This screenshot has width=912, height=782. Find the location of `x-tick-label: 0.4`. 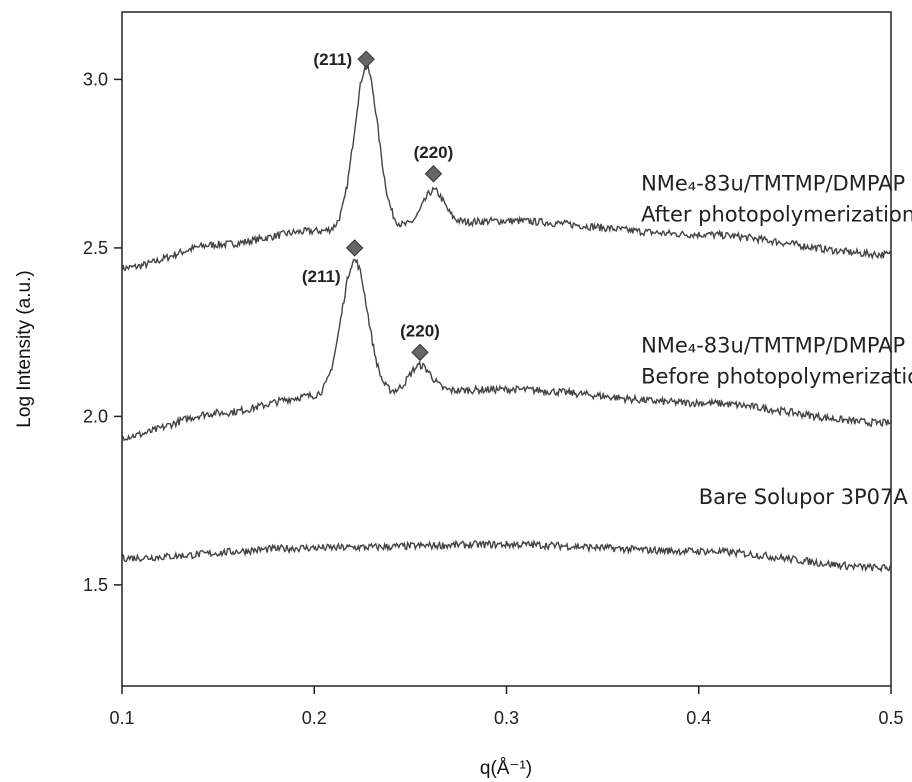

x-tick-label: 0.4 is located at coordinates (698, 718).